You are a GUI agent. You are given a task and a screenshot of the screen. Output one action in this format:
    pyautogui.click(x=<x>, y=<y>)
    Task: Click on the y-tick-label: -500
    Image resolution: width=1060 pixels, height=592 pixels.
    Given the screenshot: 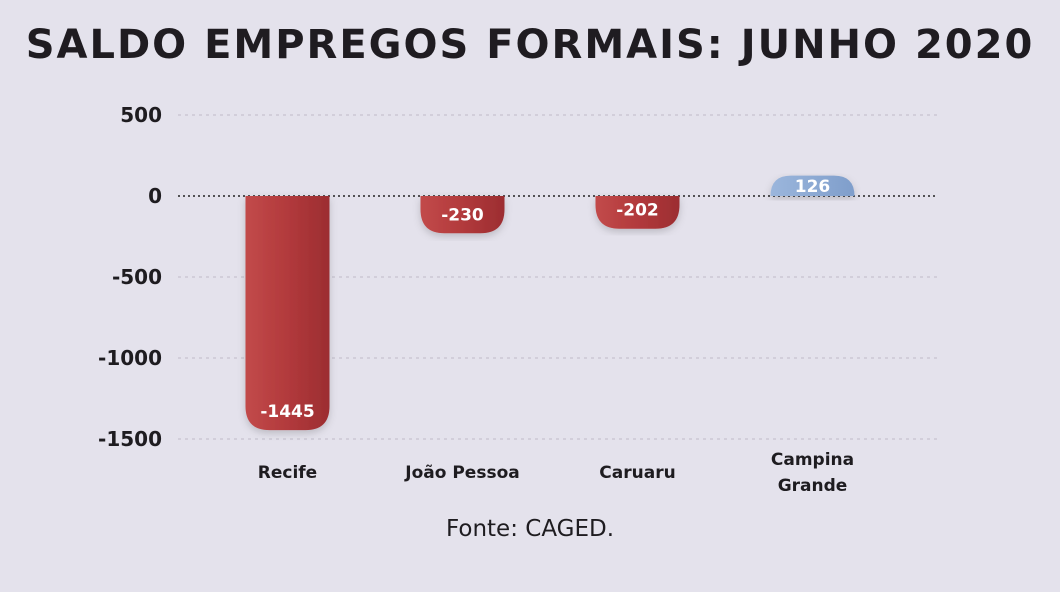 What is the action you would take?
    pyautogui.click(x=137, y=277)
    